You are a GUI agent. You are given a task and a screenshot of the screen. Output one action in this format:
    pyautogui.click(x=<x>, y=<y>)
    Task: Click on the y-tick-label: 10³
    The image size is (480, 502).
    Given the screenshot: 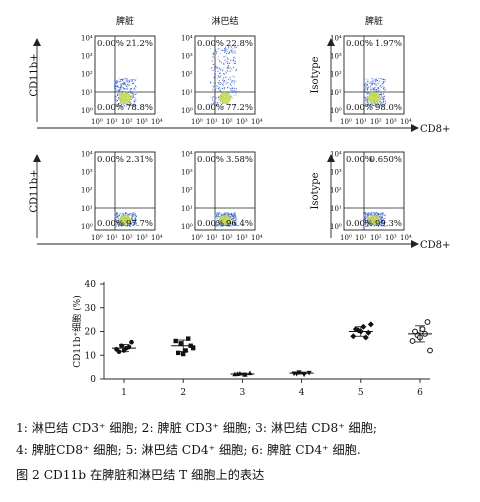 What is the action you would take?
    pyautogui.click(x=87, y=173)
    